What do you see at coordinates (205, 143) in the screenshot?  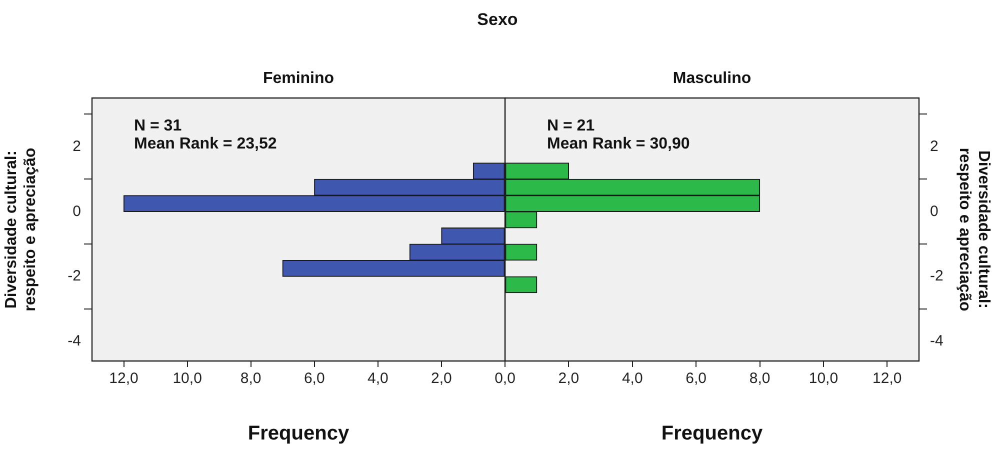 I see `annotation: Mean Rank = 23,52` at bounding box center [205, 143].